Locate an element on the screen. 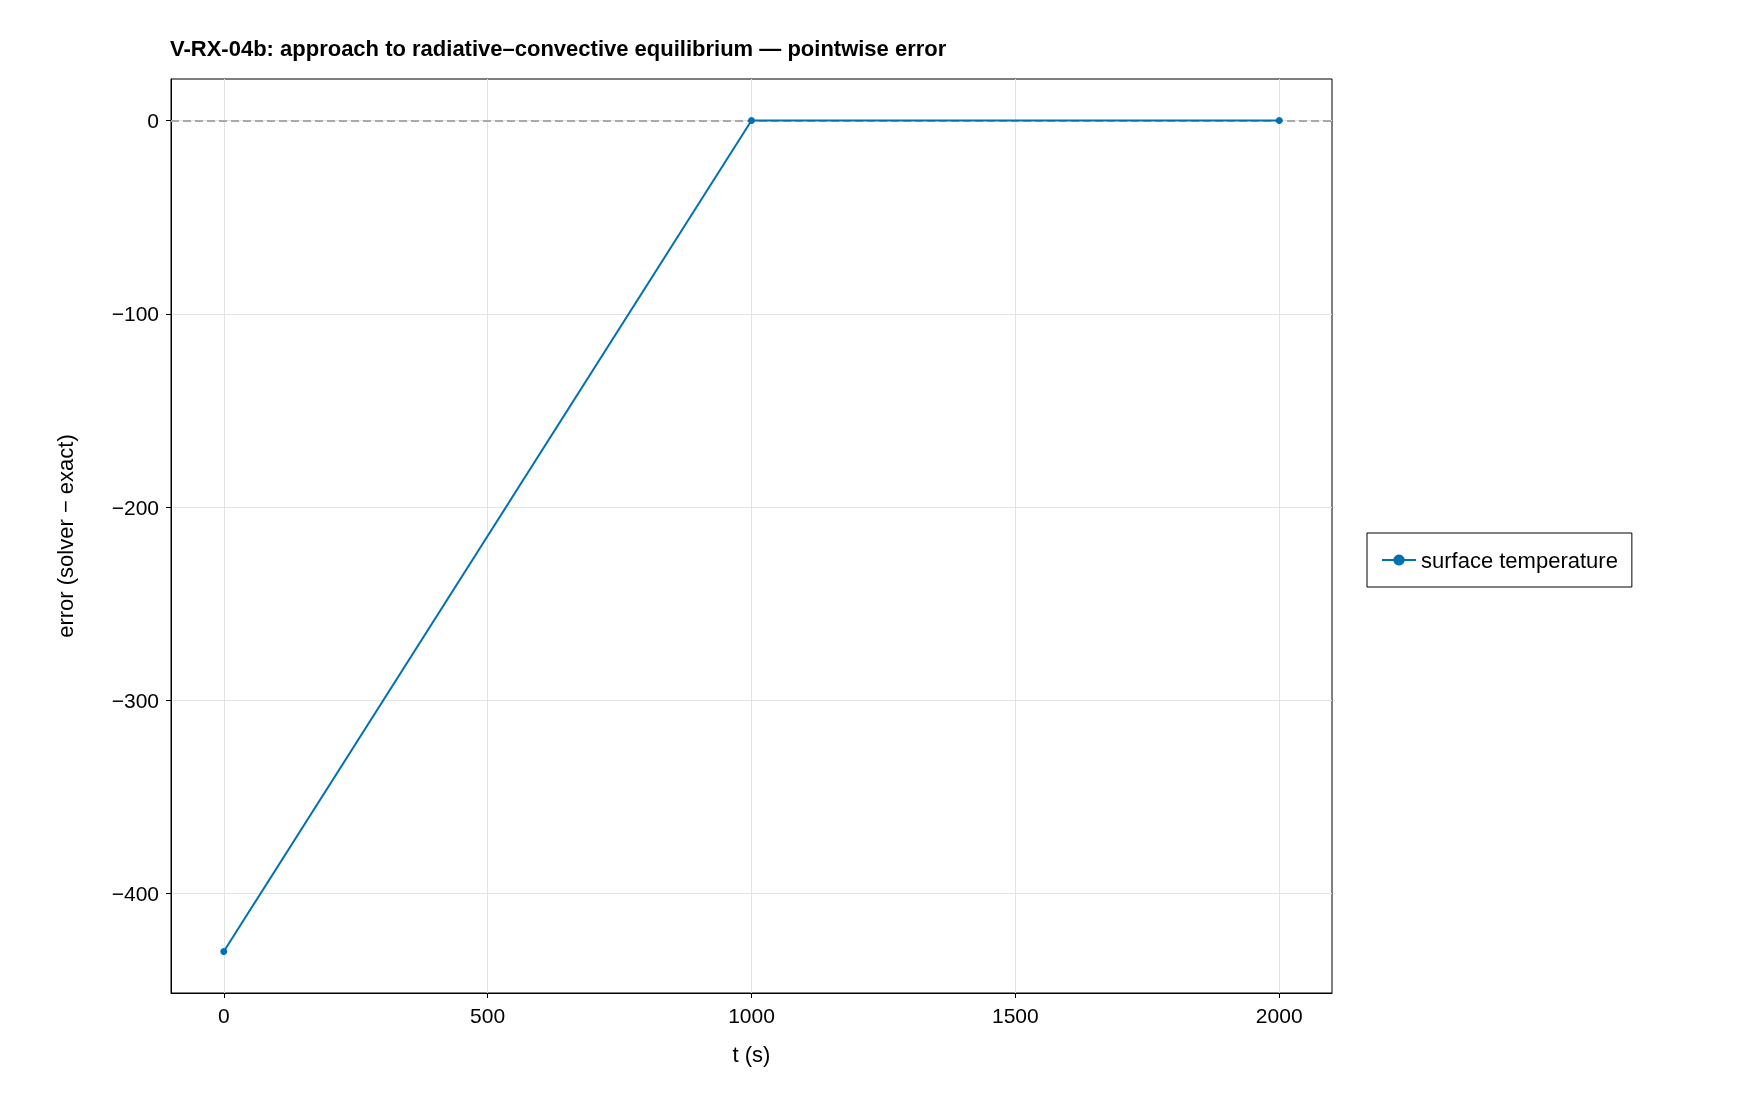 The image size is (1760, 1120). y-tick-label: 0 is located at coordinates (153, 121).